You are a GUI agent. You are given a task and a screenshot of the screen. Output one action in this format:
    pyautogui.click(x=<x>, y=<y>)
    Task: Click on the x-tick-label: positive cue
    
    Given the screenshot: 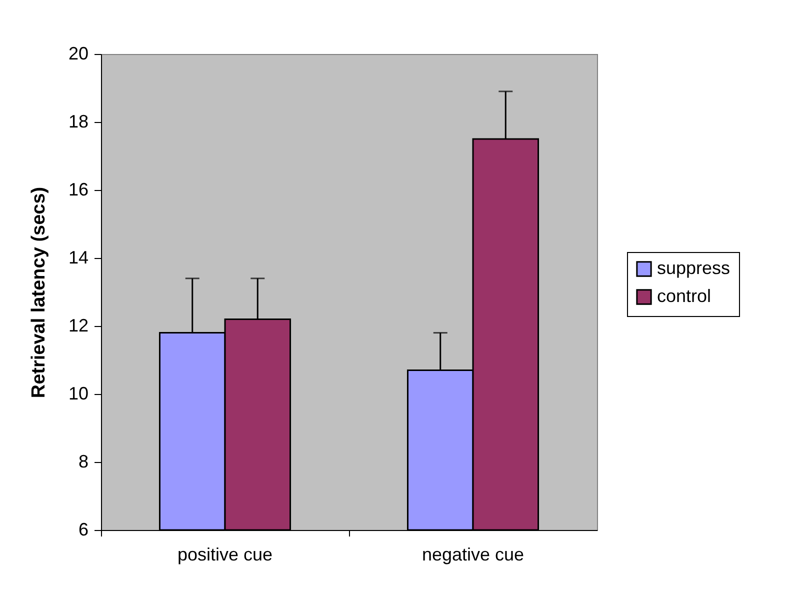 What is the action you would take?
    pyautogui.click(x=225, y=554)
    